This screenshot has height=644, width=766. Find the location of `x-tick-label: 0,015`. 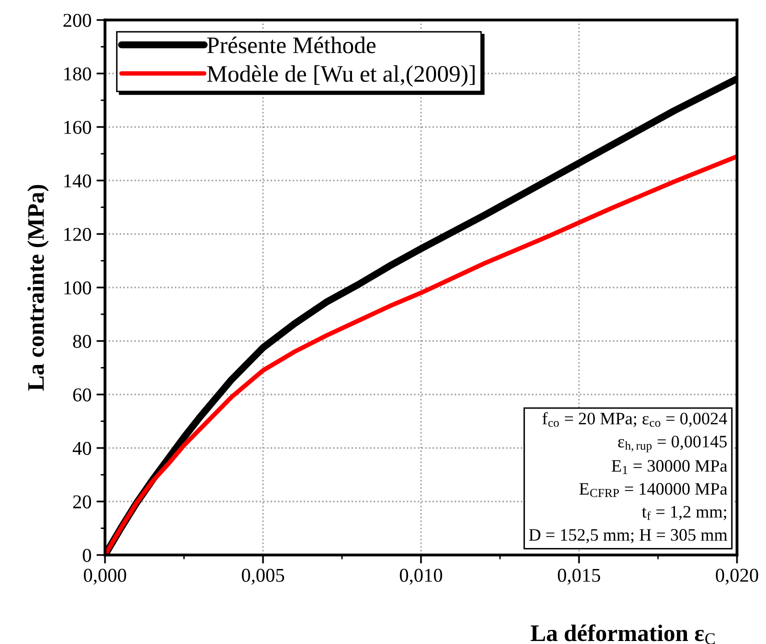

x-tick-label: 0,015 is located at coordinates (579, 576).